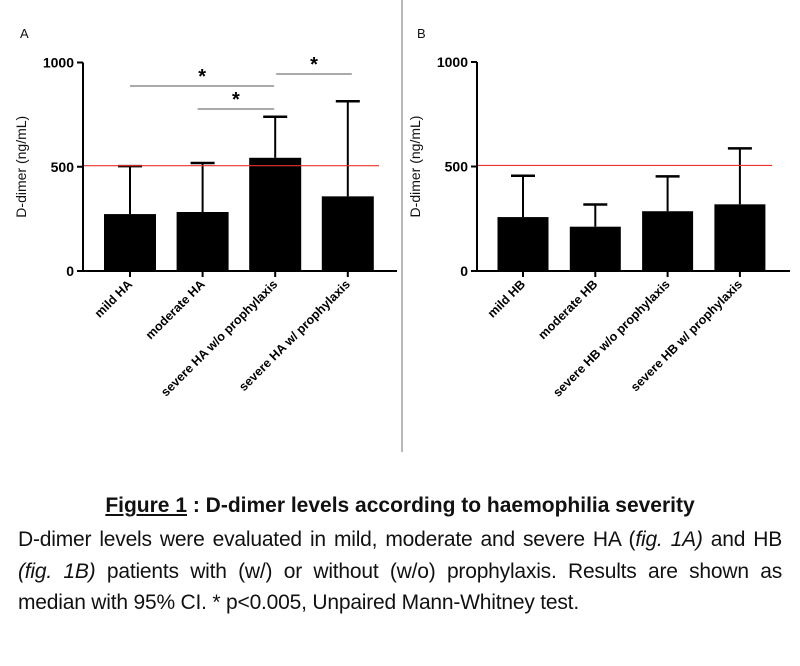 The height and width of the screenshot is (666, 800). I want to click on caption-ref-1a: fig. 1A), so click(669, 539).